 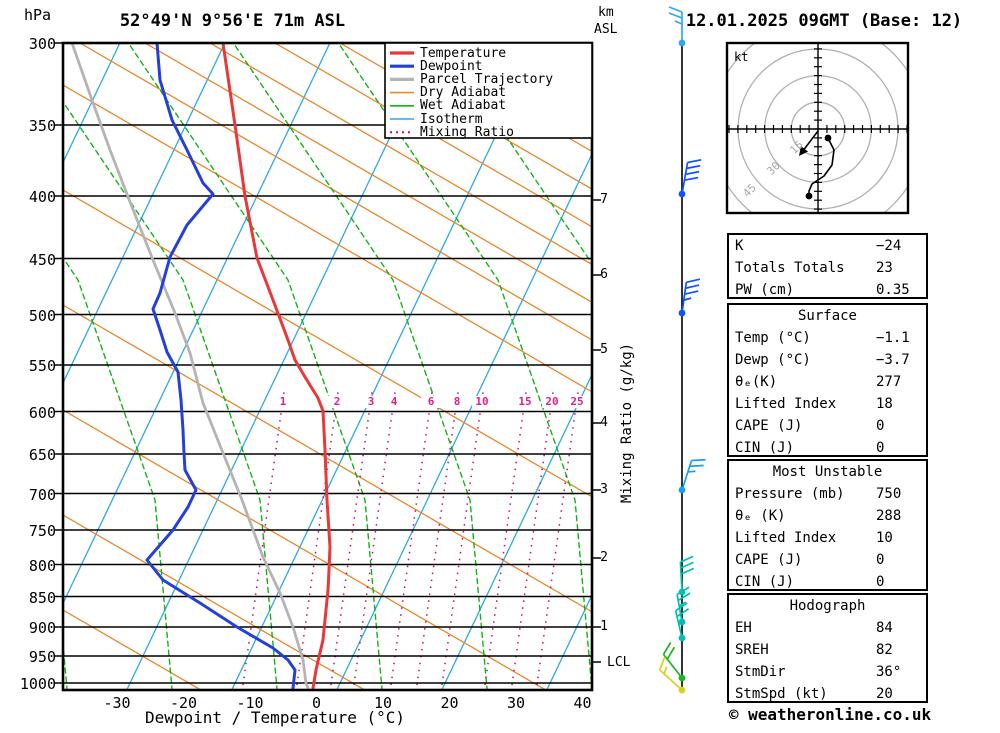 I want to click on temperature-tick-label: 20, so click(x=449, y=703).